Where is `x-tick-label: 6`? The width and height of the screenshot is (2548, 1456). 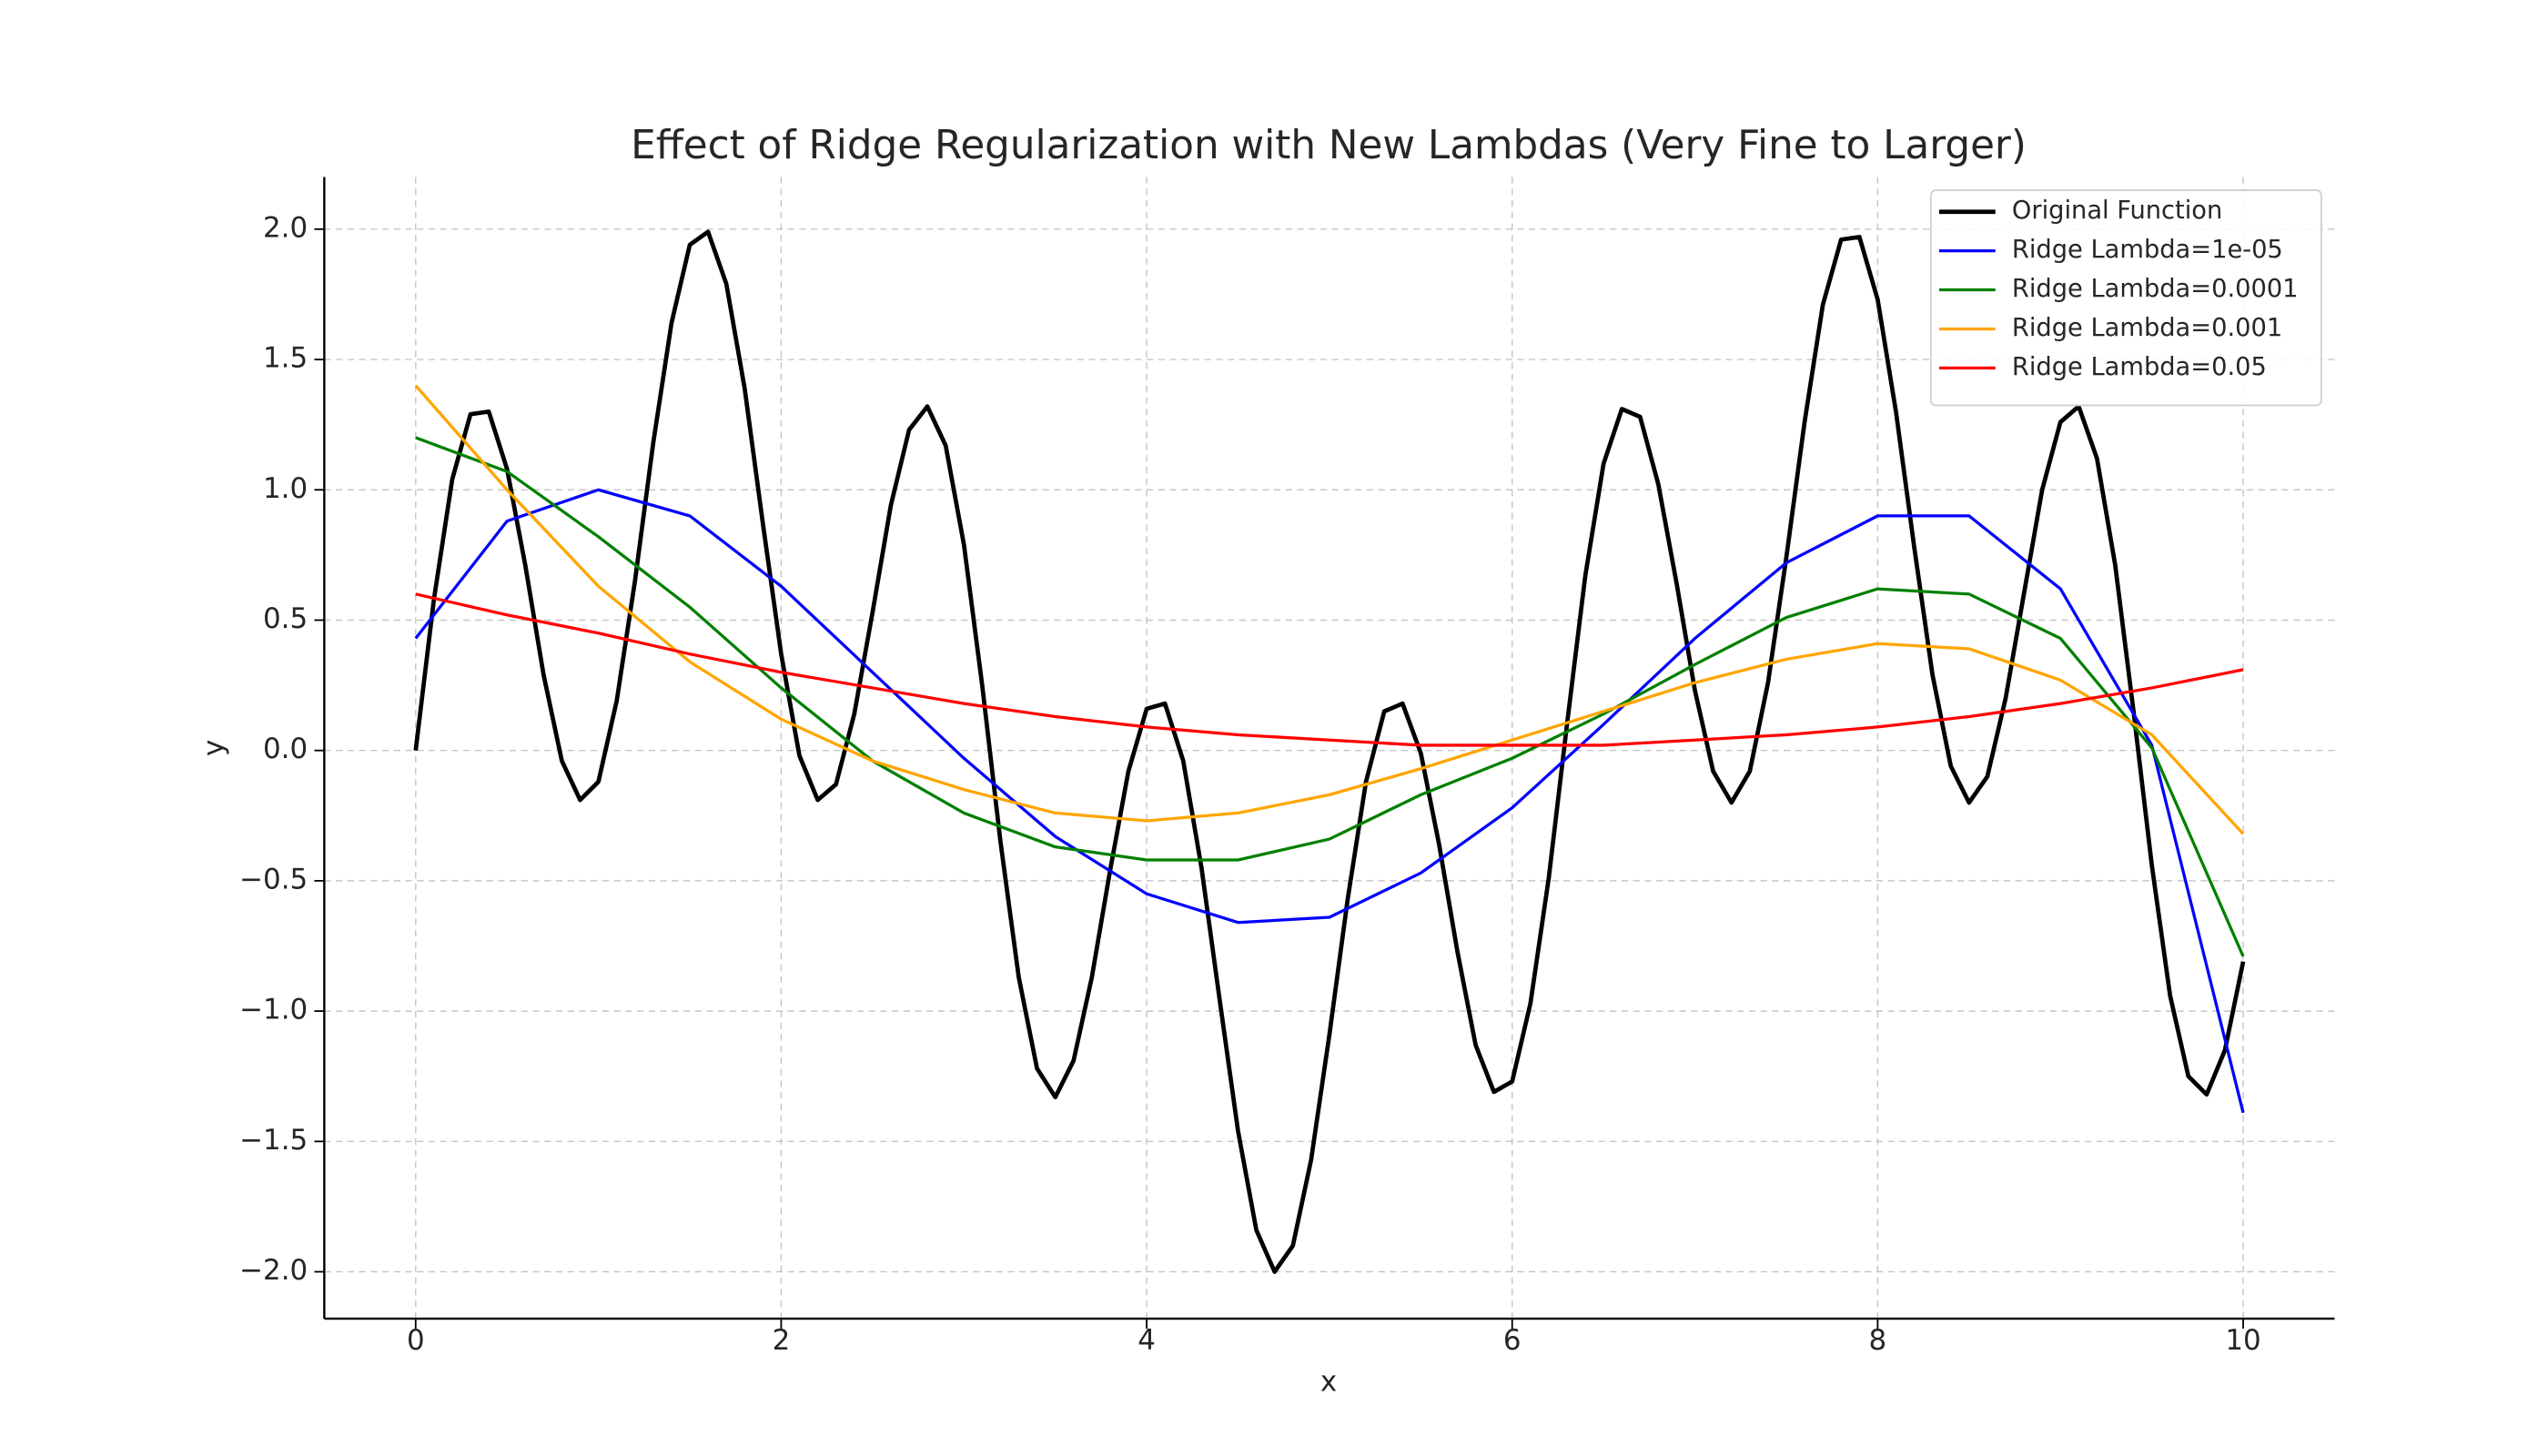
x-tick-label: 6 is located at coordinates (1513, 1340).